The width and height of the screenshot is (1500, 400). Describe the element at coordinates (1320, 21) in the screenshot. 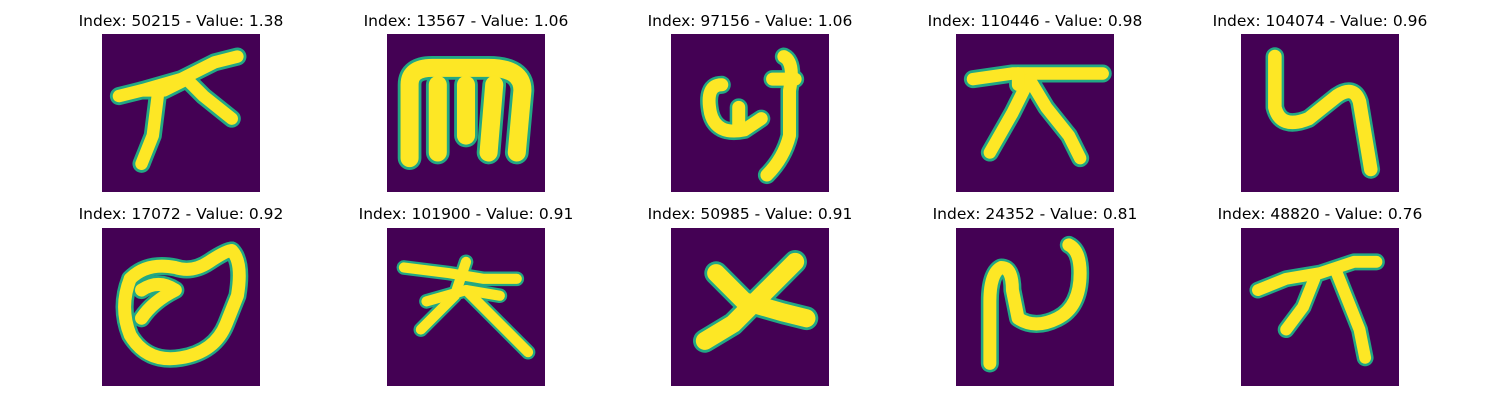

I see `panel-title: Index: 104074 - Value: 0.96` at that location.